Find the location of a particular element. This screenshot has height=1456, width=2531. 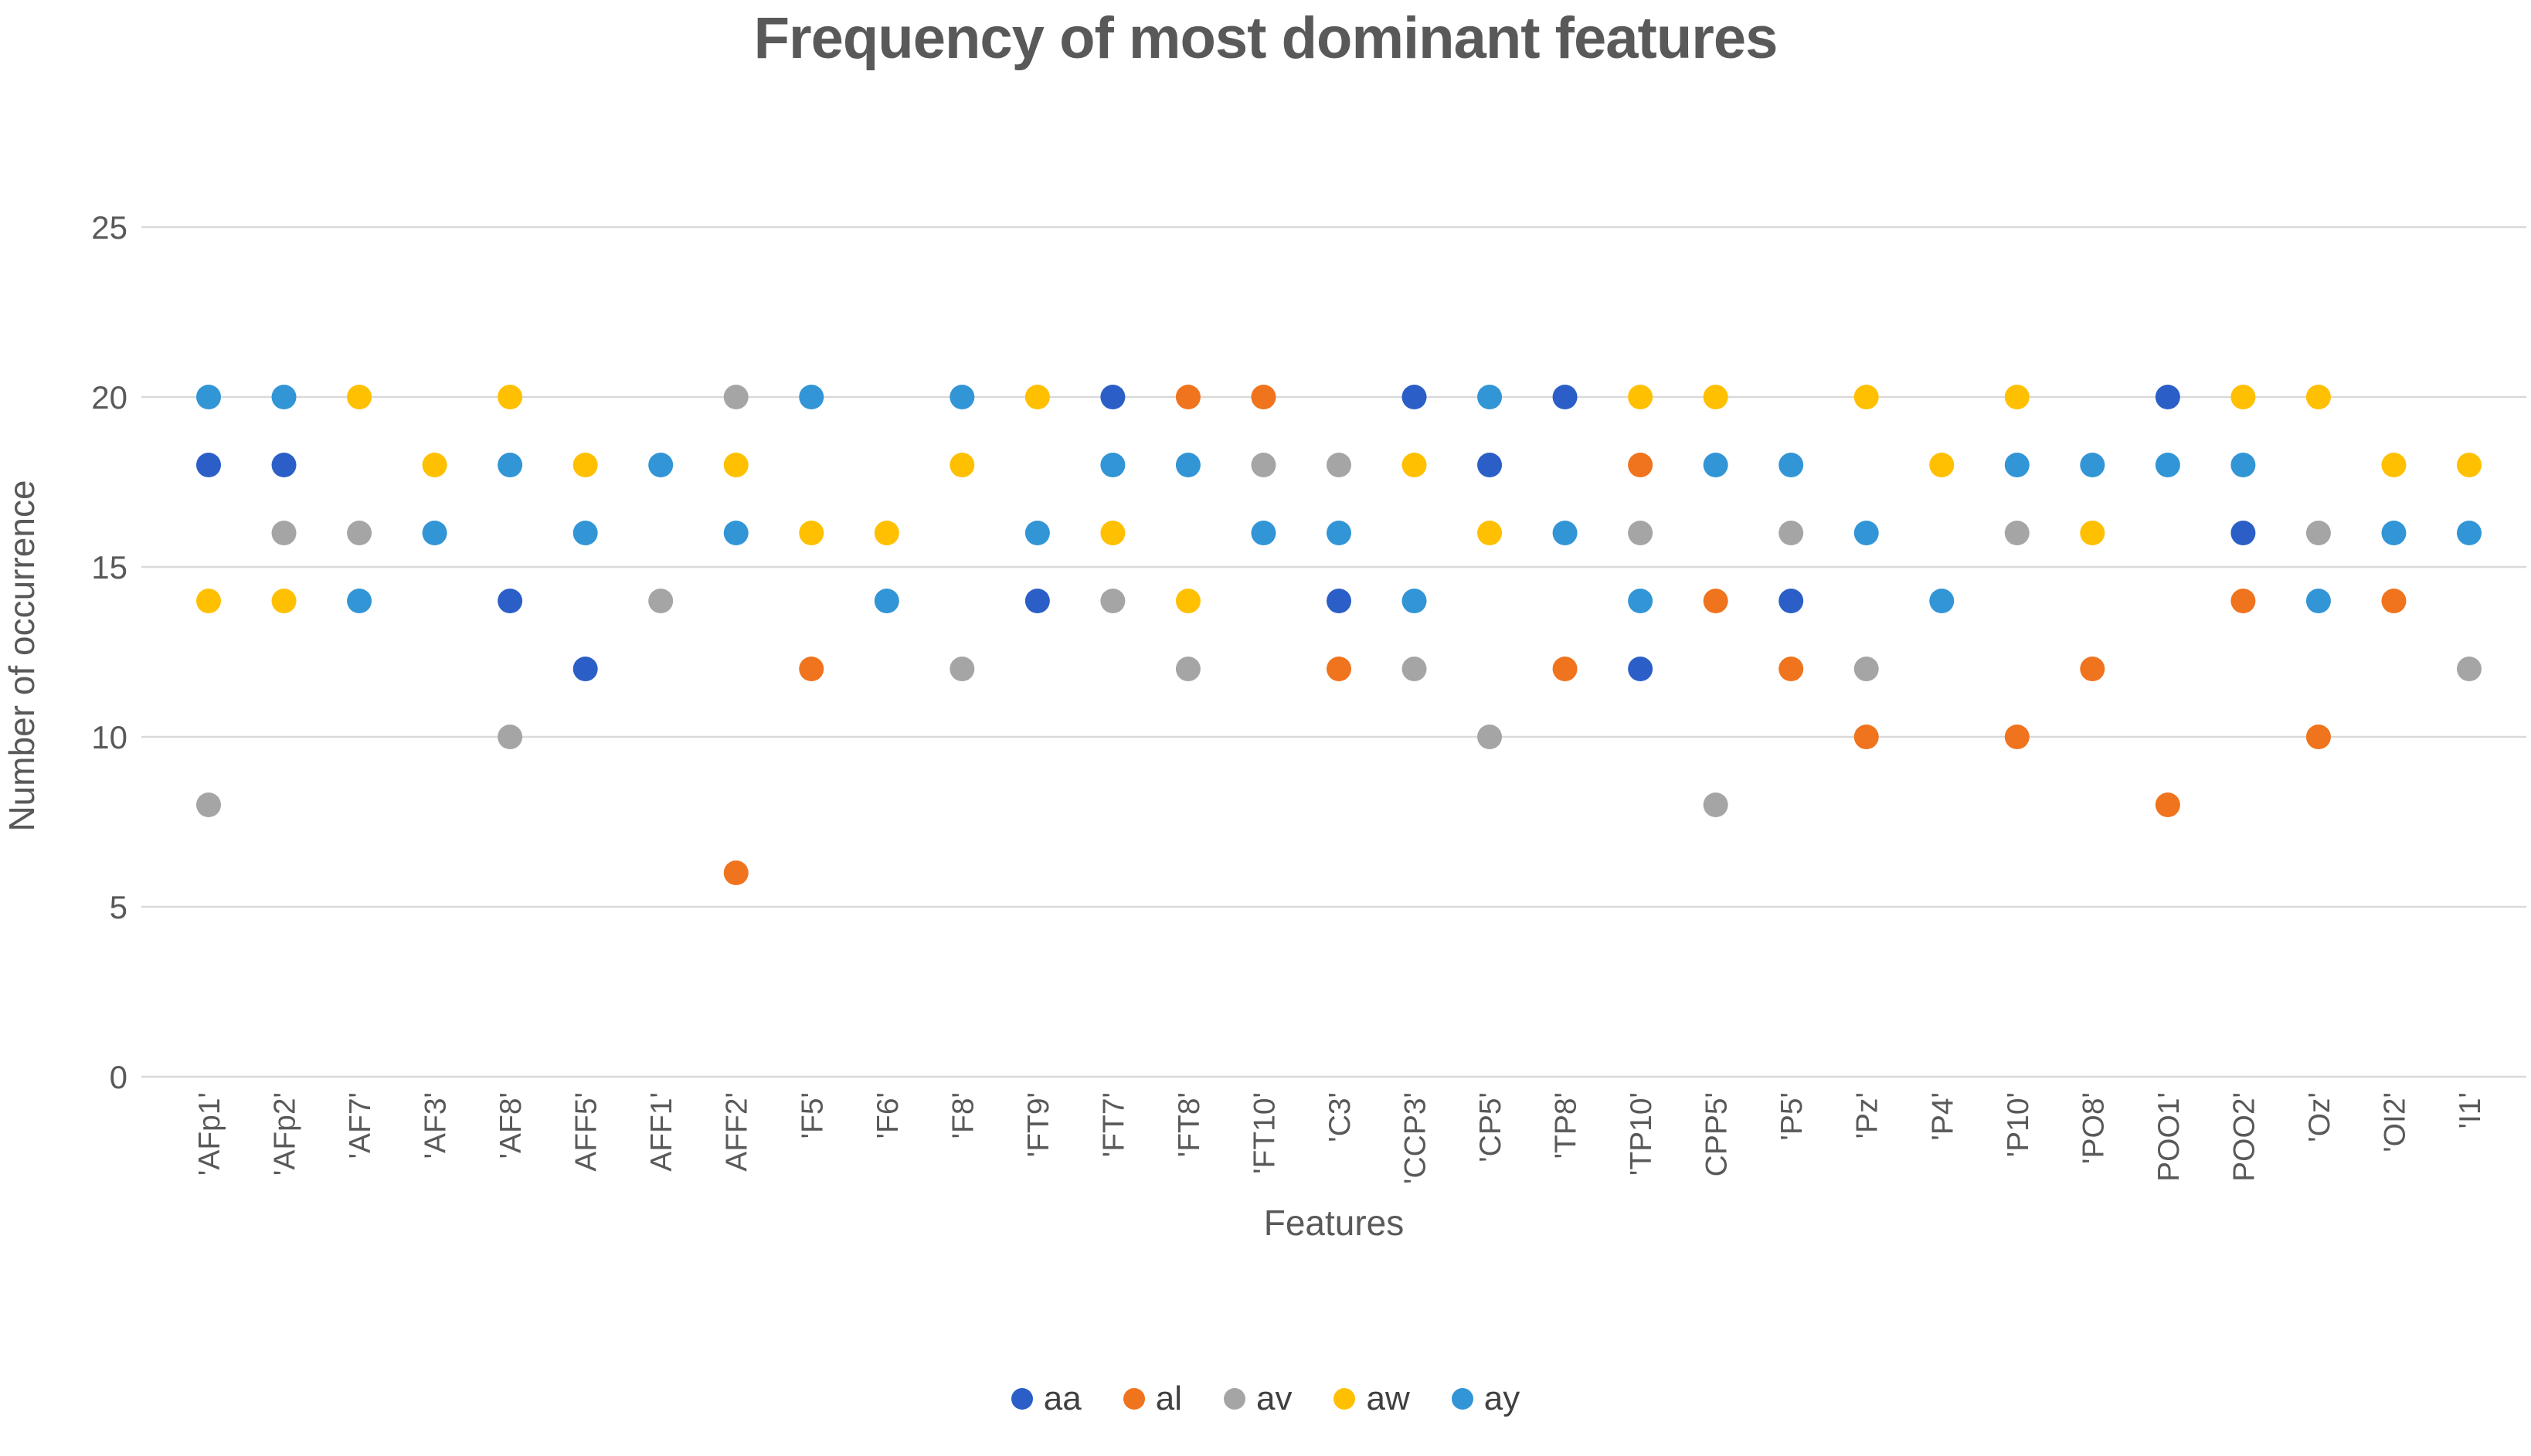

x-tick-label: 'AFp2' is located at coordinates (286, 1134).